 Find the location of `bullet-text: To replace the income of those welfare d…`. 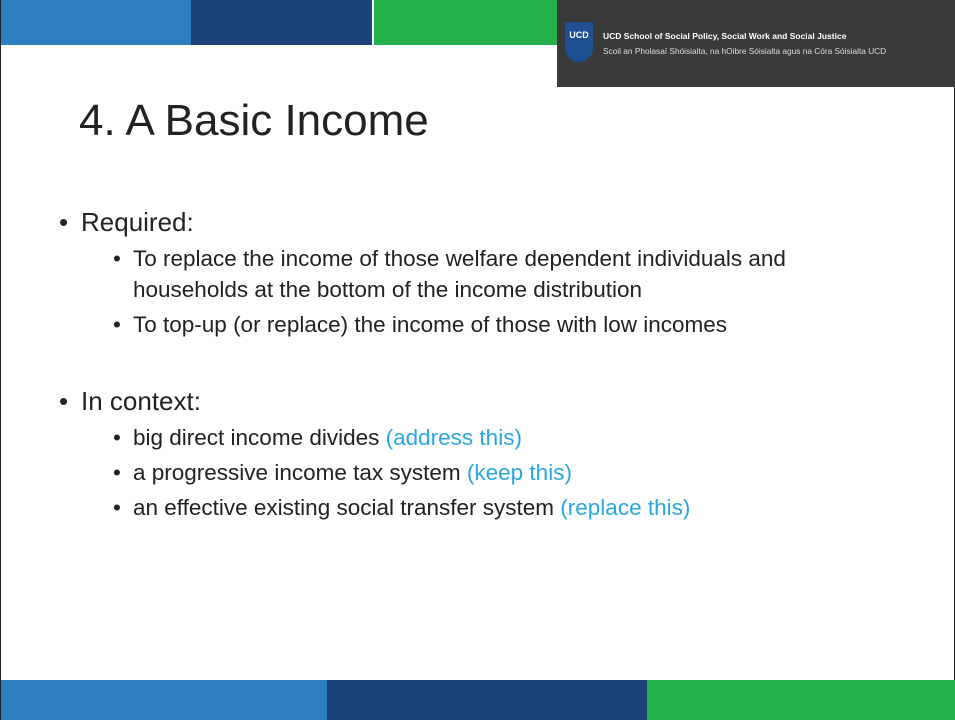

bullet-text: To replace the income of those welfare d… is located at coordinates (459, 274).